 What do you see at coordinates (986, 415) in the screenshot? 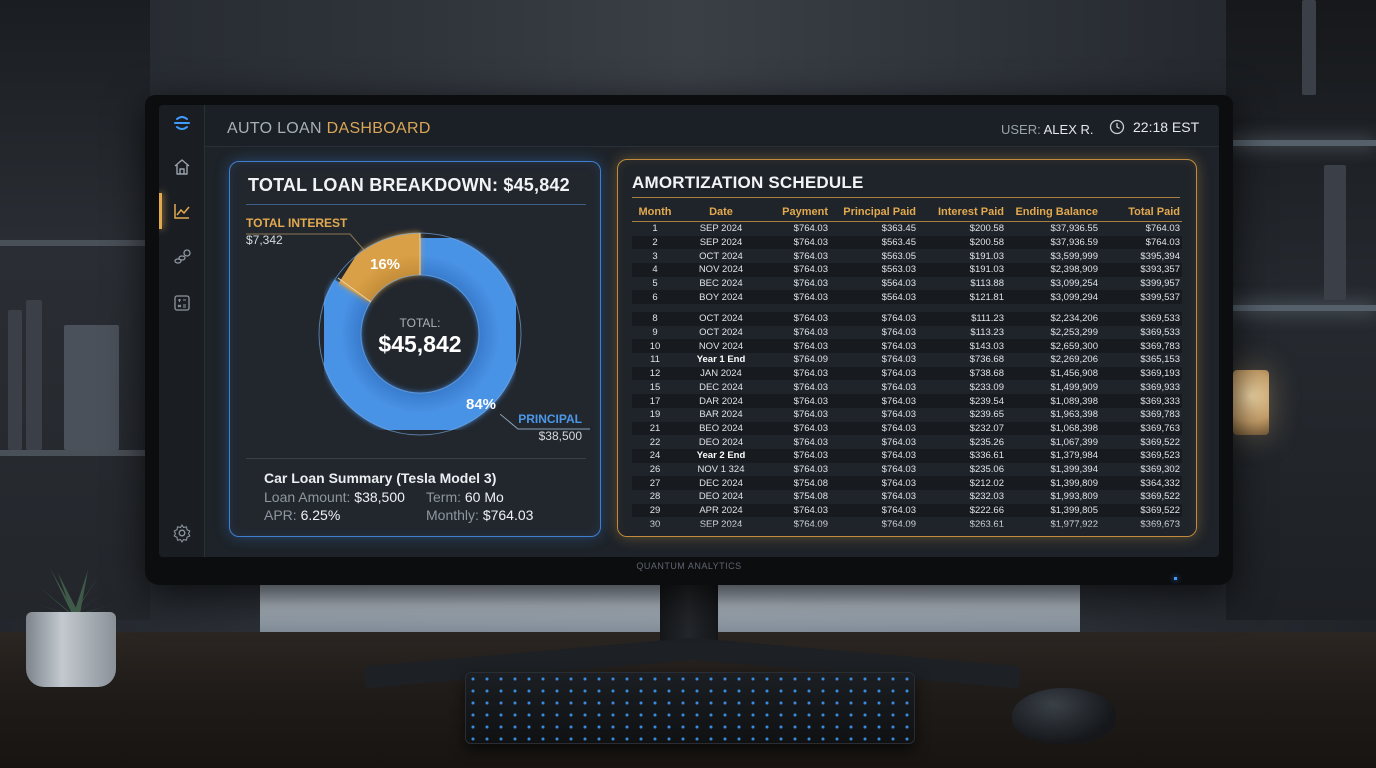
I see `cell-interest-paid: $239.65` at bounding box center [986, 415].